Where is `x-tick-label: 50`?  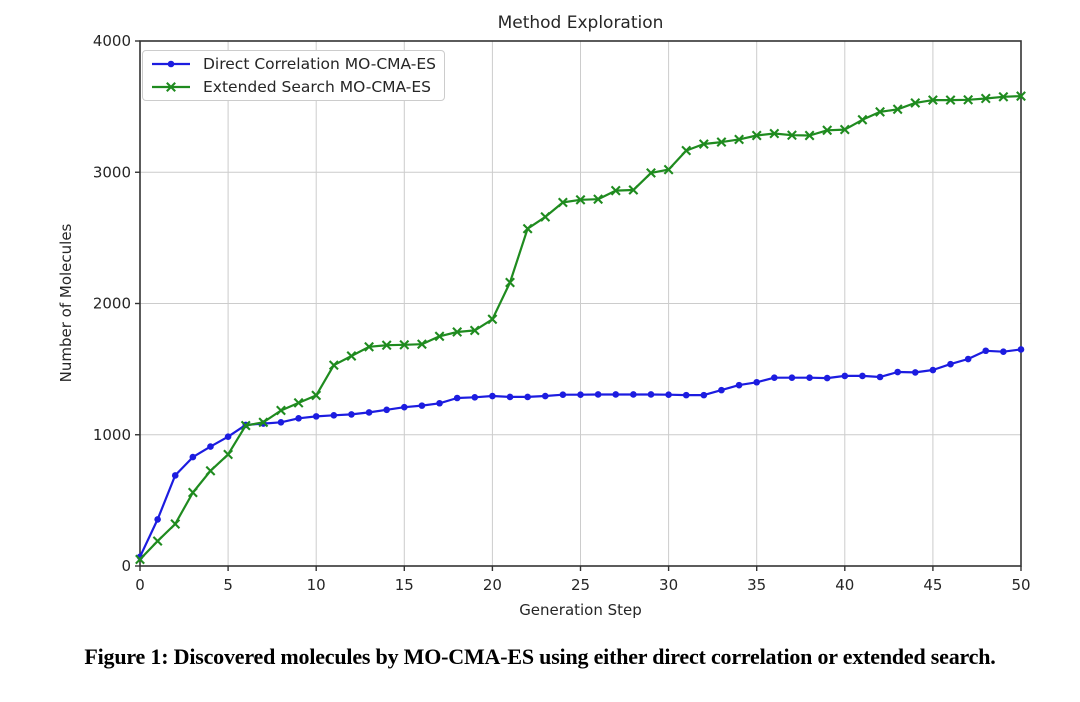
x-tick-label: 50 is located at coordinates (1020, 585).